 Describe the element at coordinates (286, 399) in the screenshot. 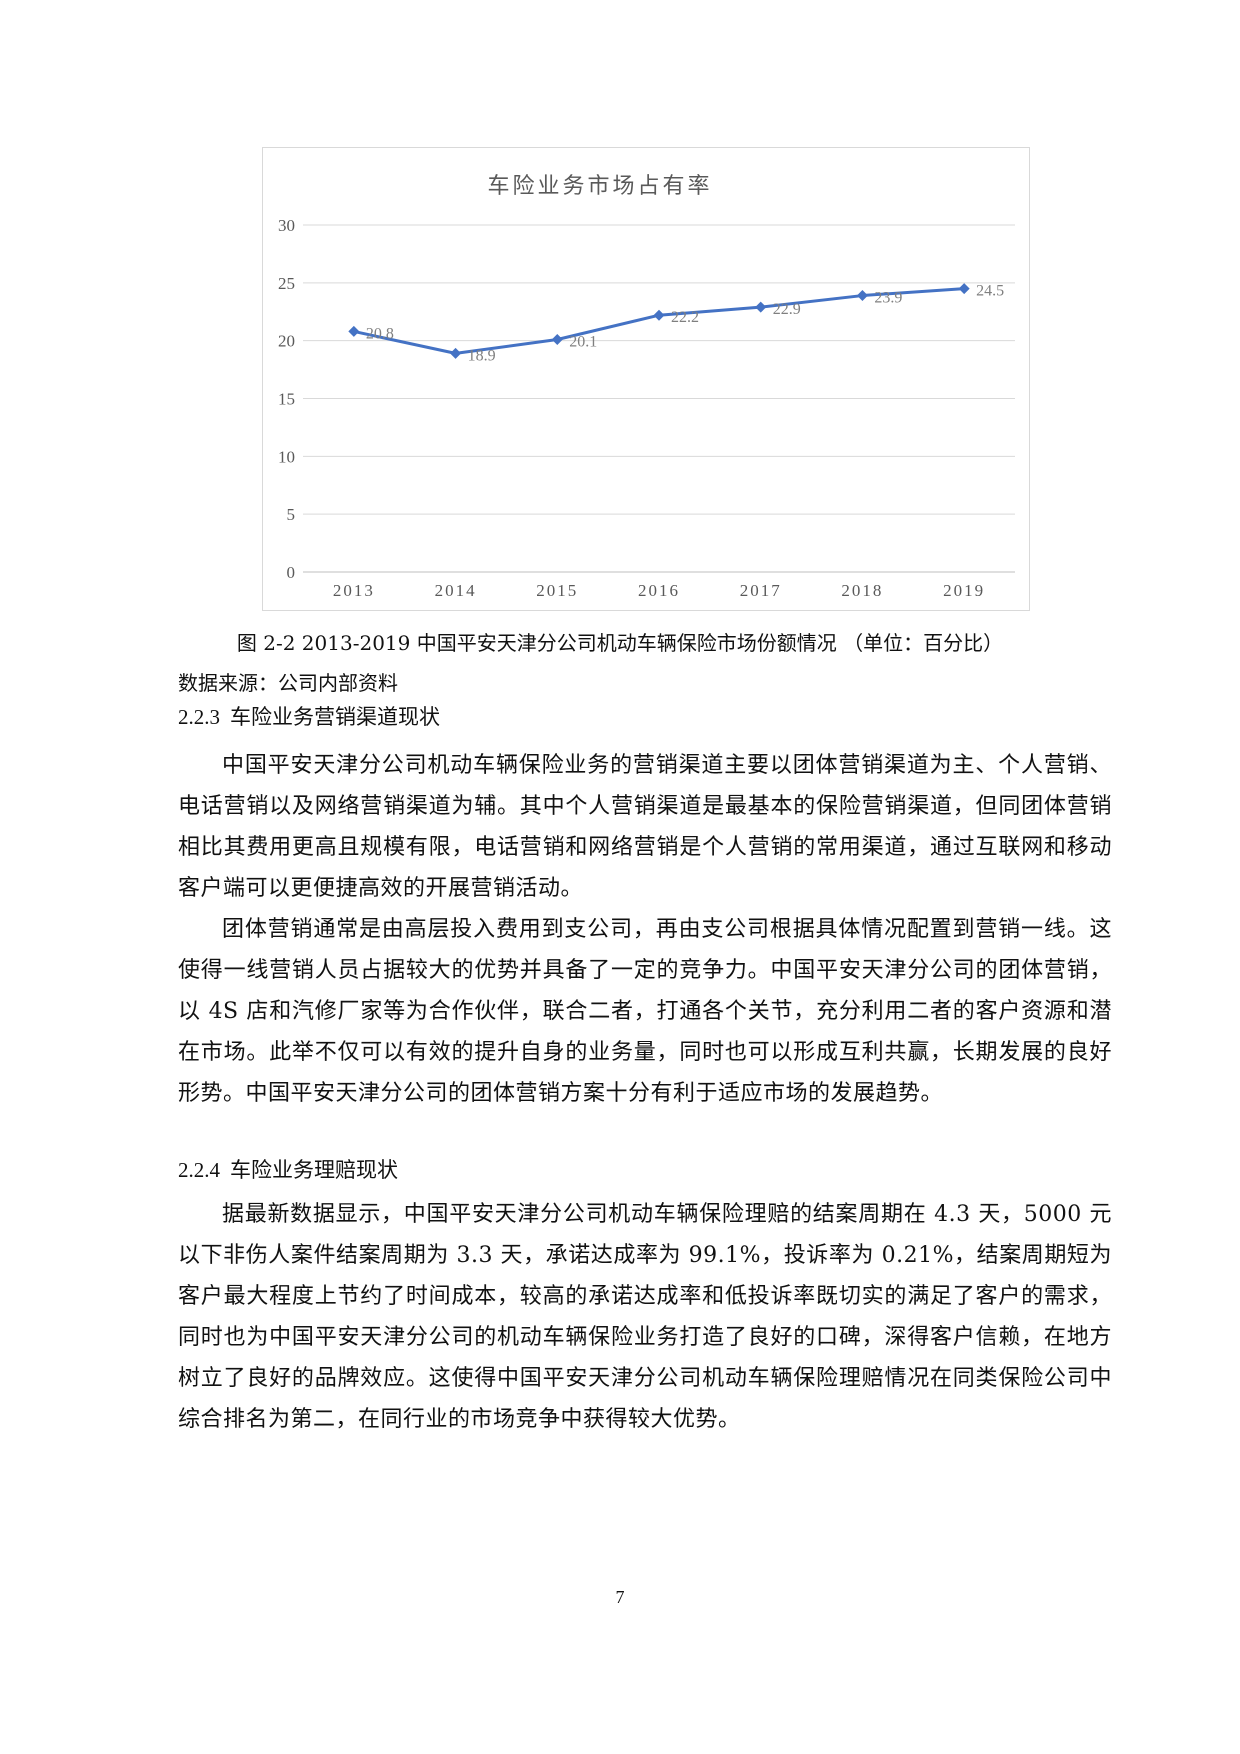

I see `y-tick-label: 15` at that location.